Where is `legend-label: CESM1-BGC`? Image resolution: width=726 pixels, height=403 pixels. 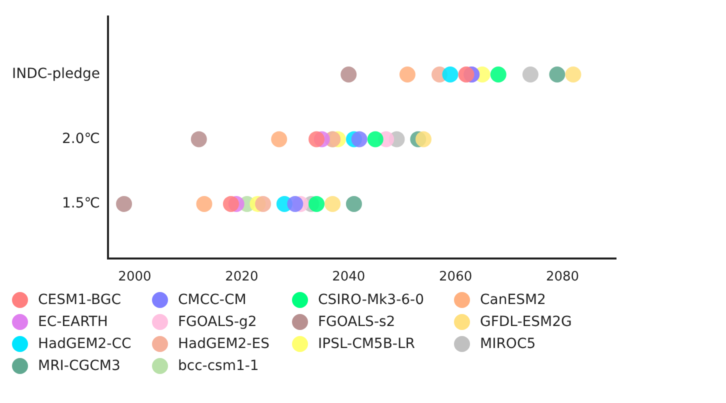
legend-label: CESM1-BGC is located at coordinates (80, 300).